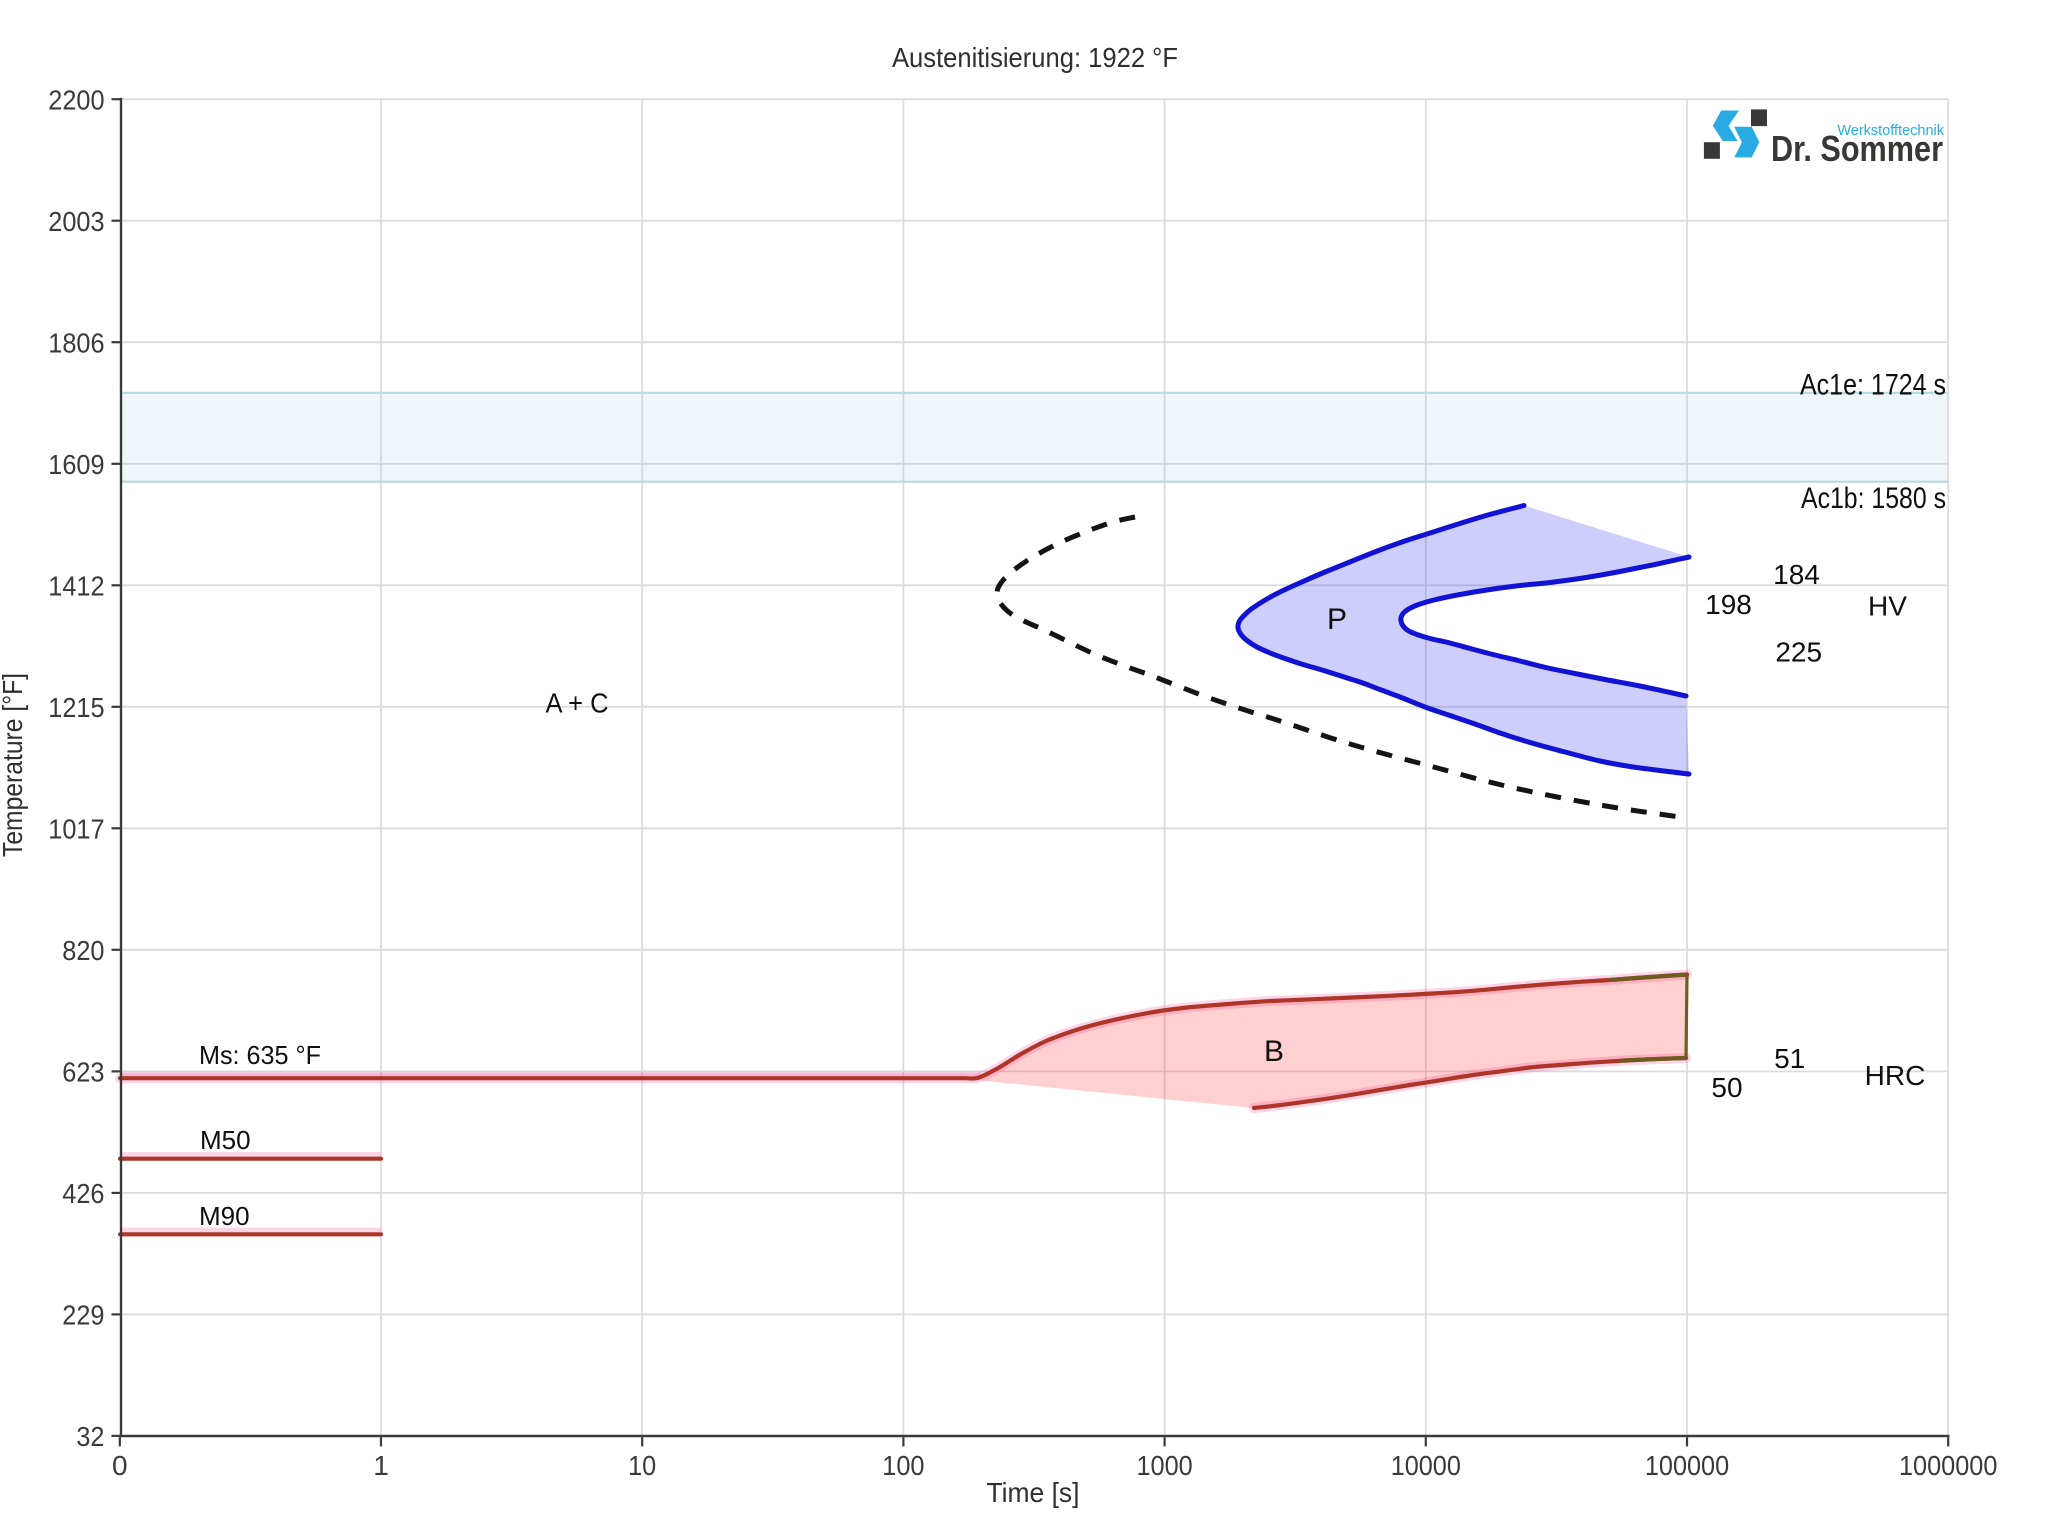 The image size is (2048, 1536). I want to click on svg-text: HRC, so click(1895, 1075).